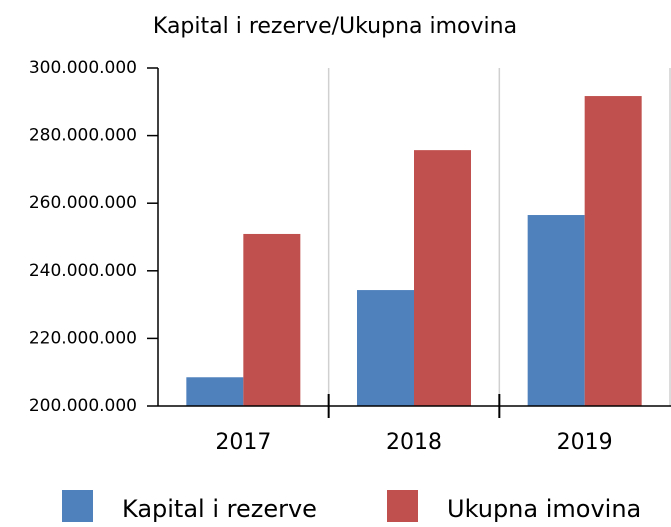 The width and height of the screenshot is (671, 527). I want to click on chart-title: Kapital i rezerve/Ukupna imovina, so click(335, 26).